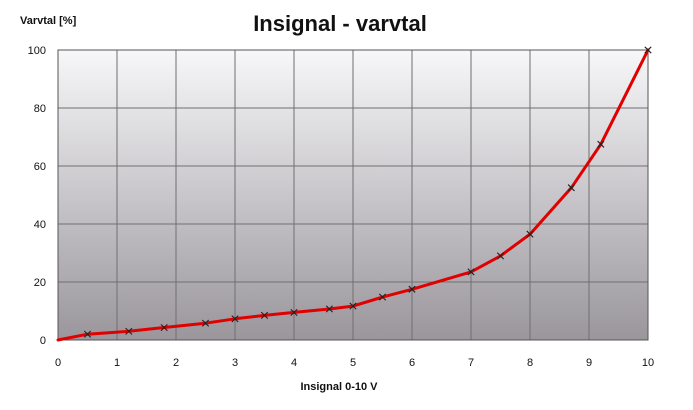 This screenshot has height=410, width=693. Describe the element at coordinates (340, 23) in the screenshot. I see `chart-title: Insignal - varvtal` at that location.